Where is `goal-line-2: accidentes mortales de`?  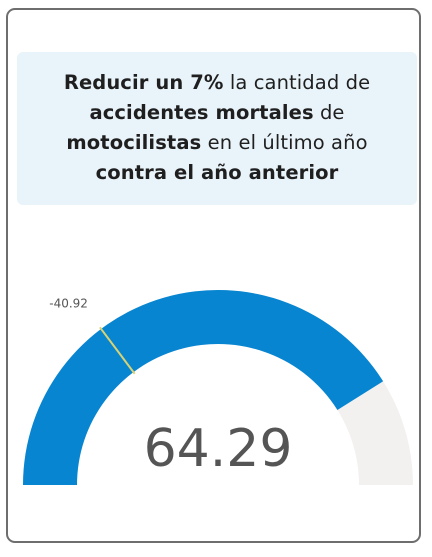 goal-line-2: accidentes mortales de is located at coordinates (217, 113).